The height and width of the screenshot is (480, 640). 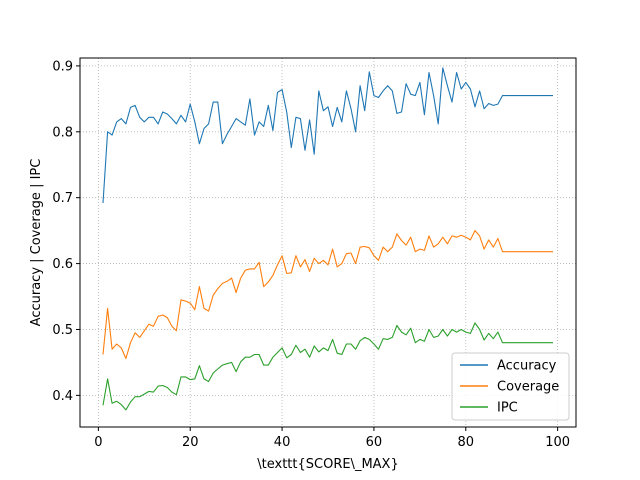 I want to click on x-tick-label: 100, so click(x=557, y=442).